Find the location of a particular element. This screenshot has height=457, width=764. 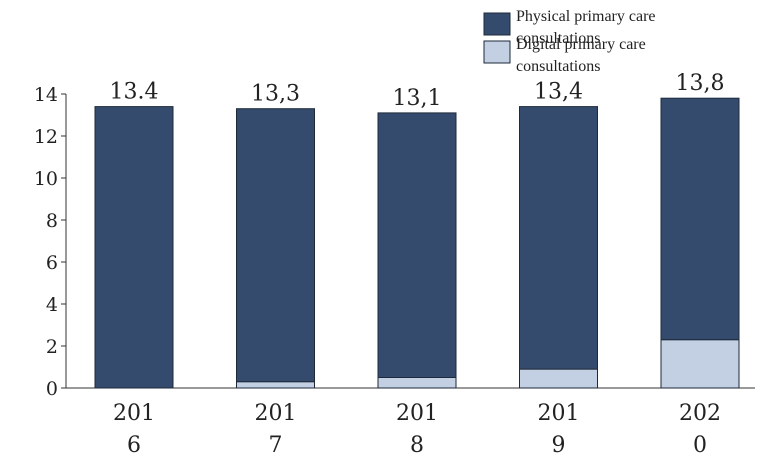

x-category-label: 0 is located at coordinates (700, 445).